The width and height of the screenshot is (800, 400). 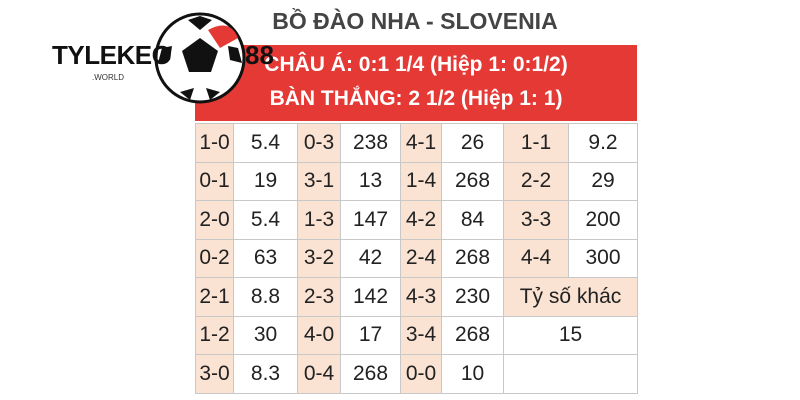 What do you see at coordinates (603, 181) in the screenshot?
I see `odds-cell: 29` at bounding box center [603, 181].